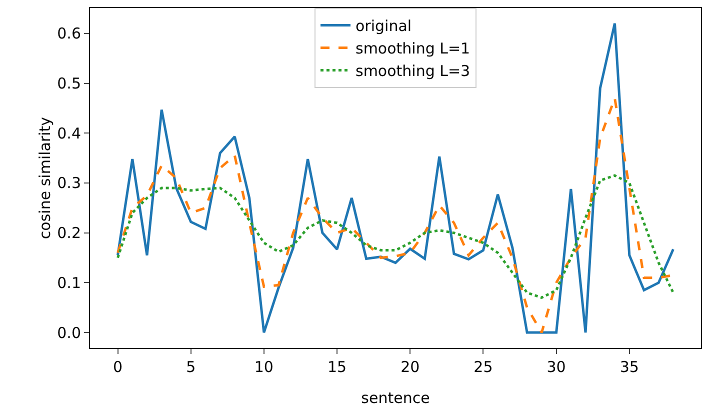 The image size is (715, 412). I want to click on y-tick-label: 0.1, so click(69, 283).